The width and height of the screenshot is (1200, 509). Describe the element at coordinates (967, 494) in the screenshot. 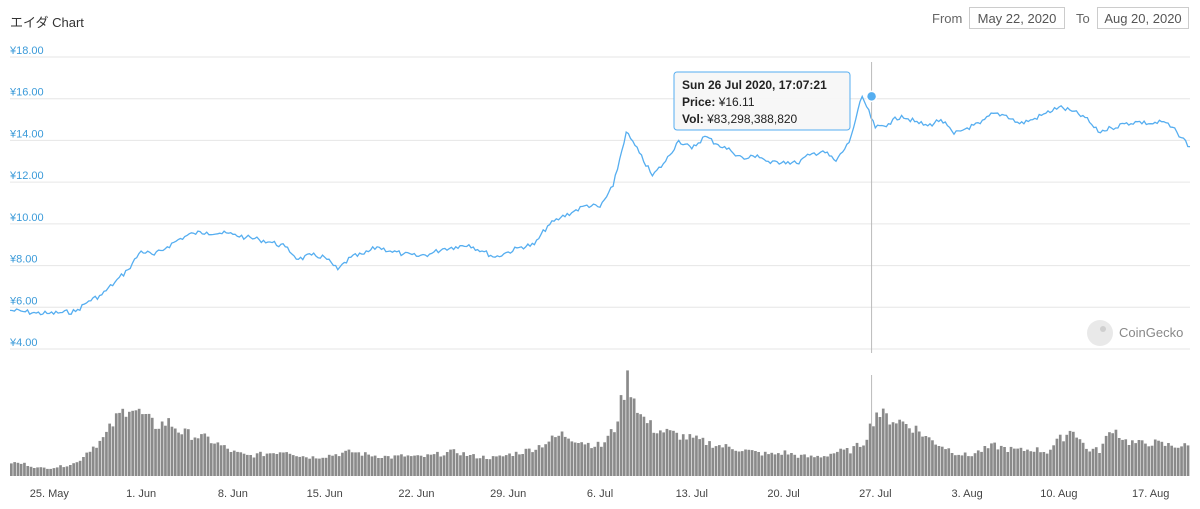

I see `x-tick-label: 3. Aug` at that location.